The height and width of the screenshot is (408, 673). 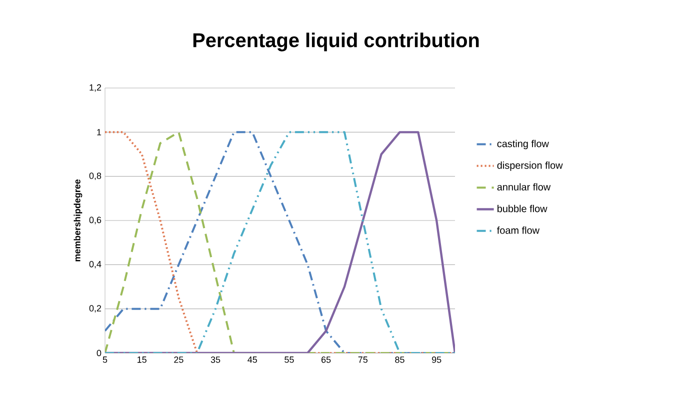 What do you see at coordinates (252, 359) in the screenshot?
I see `x-tick-label: 45` at bounding box center [252, 359].